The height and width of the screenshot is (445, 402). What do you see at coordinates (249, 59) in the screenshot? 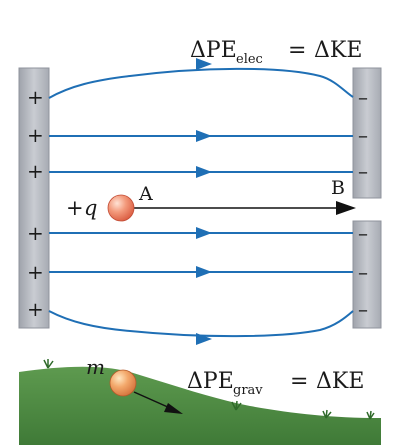
I see `equation-lhs-subscript: elec` at bounding box center [249, 59].